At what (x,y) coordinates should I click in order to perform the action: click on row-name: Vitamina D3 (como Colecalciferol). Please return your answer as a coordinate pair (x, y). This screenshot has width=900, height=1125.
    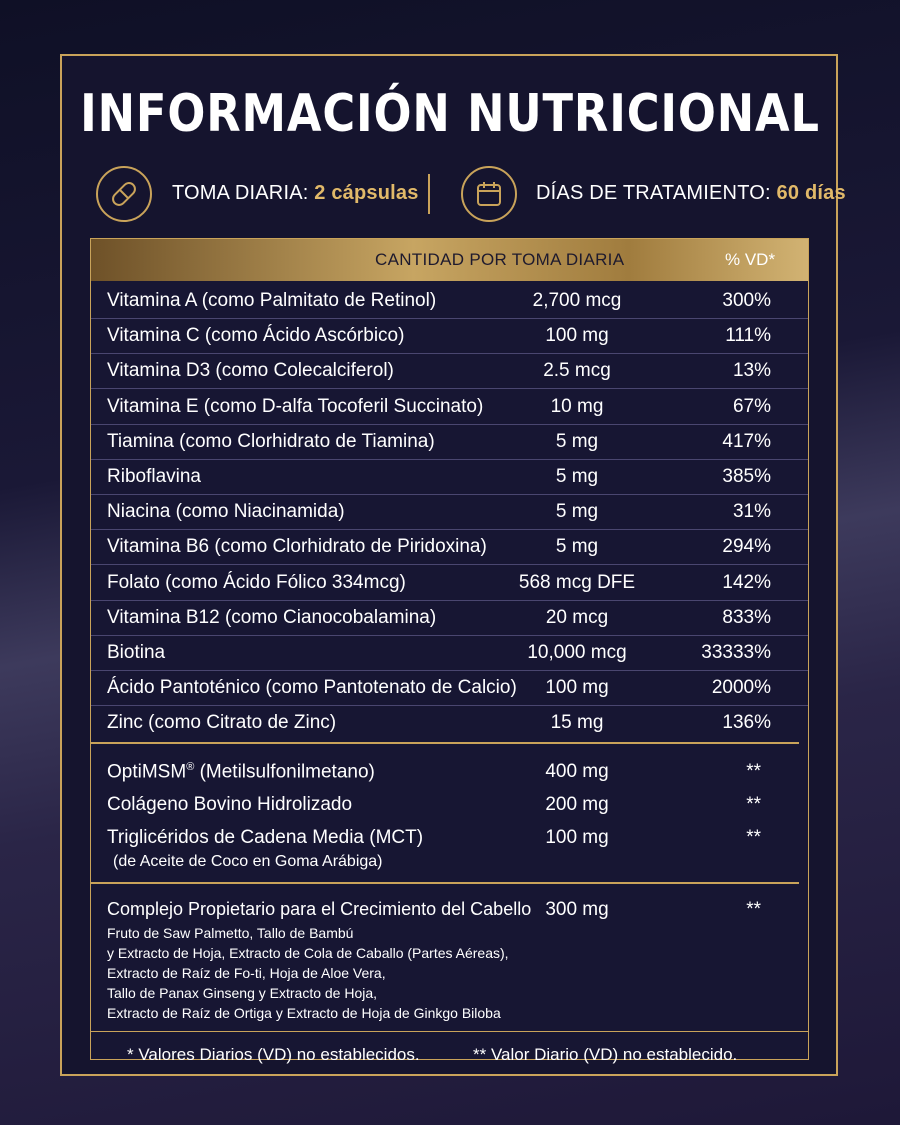
    Looking at the image, I should click on (250, 371).